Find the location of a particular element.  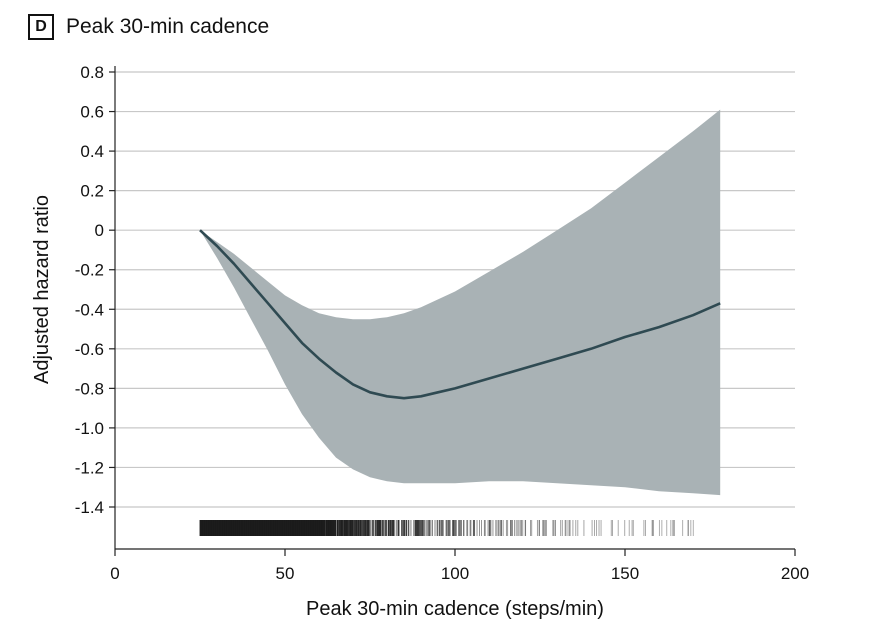

y-tick-label: -1.4 is located at coordinates (89, 507).